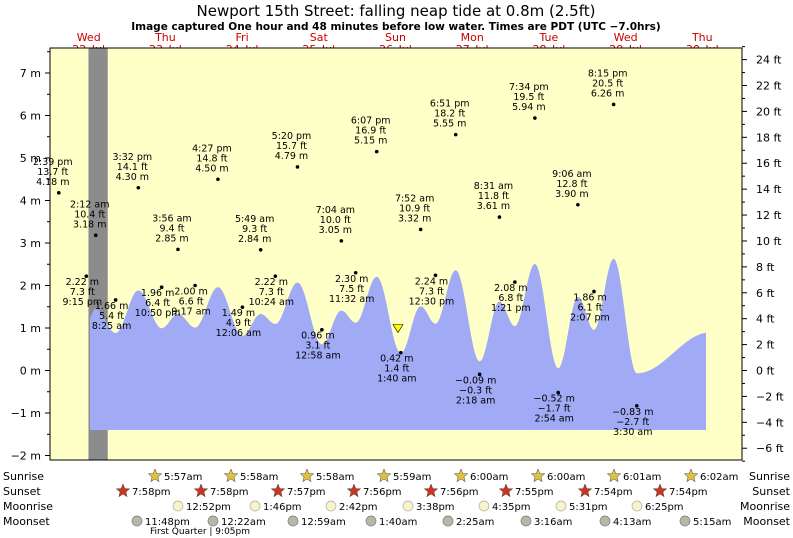 The width and height of the screenshot is (793, 538). I want to click on tide-label-mv: 5.55 m, so click(449, 124).